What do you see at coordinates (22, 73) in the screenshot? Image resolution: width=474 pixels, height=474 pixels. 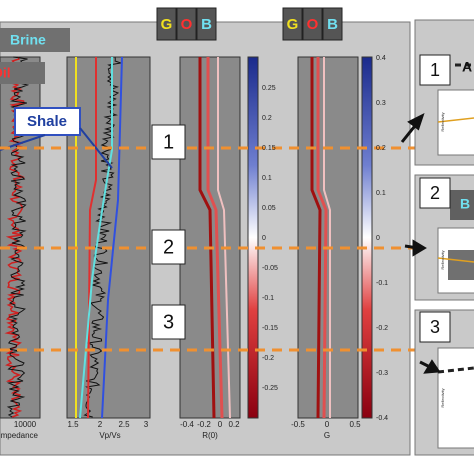 I see `oil-box` at bounding box center [22, 73].